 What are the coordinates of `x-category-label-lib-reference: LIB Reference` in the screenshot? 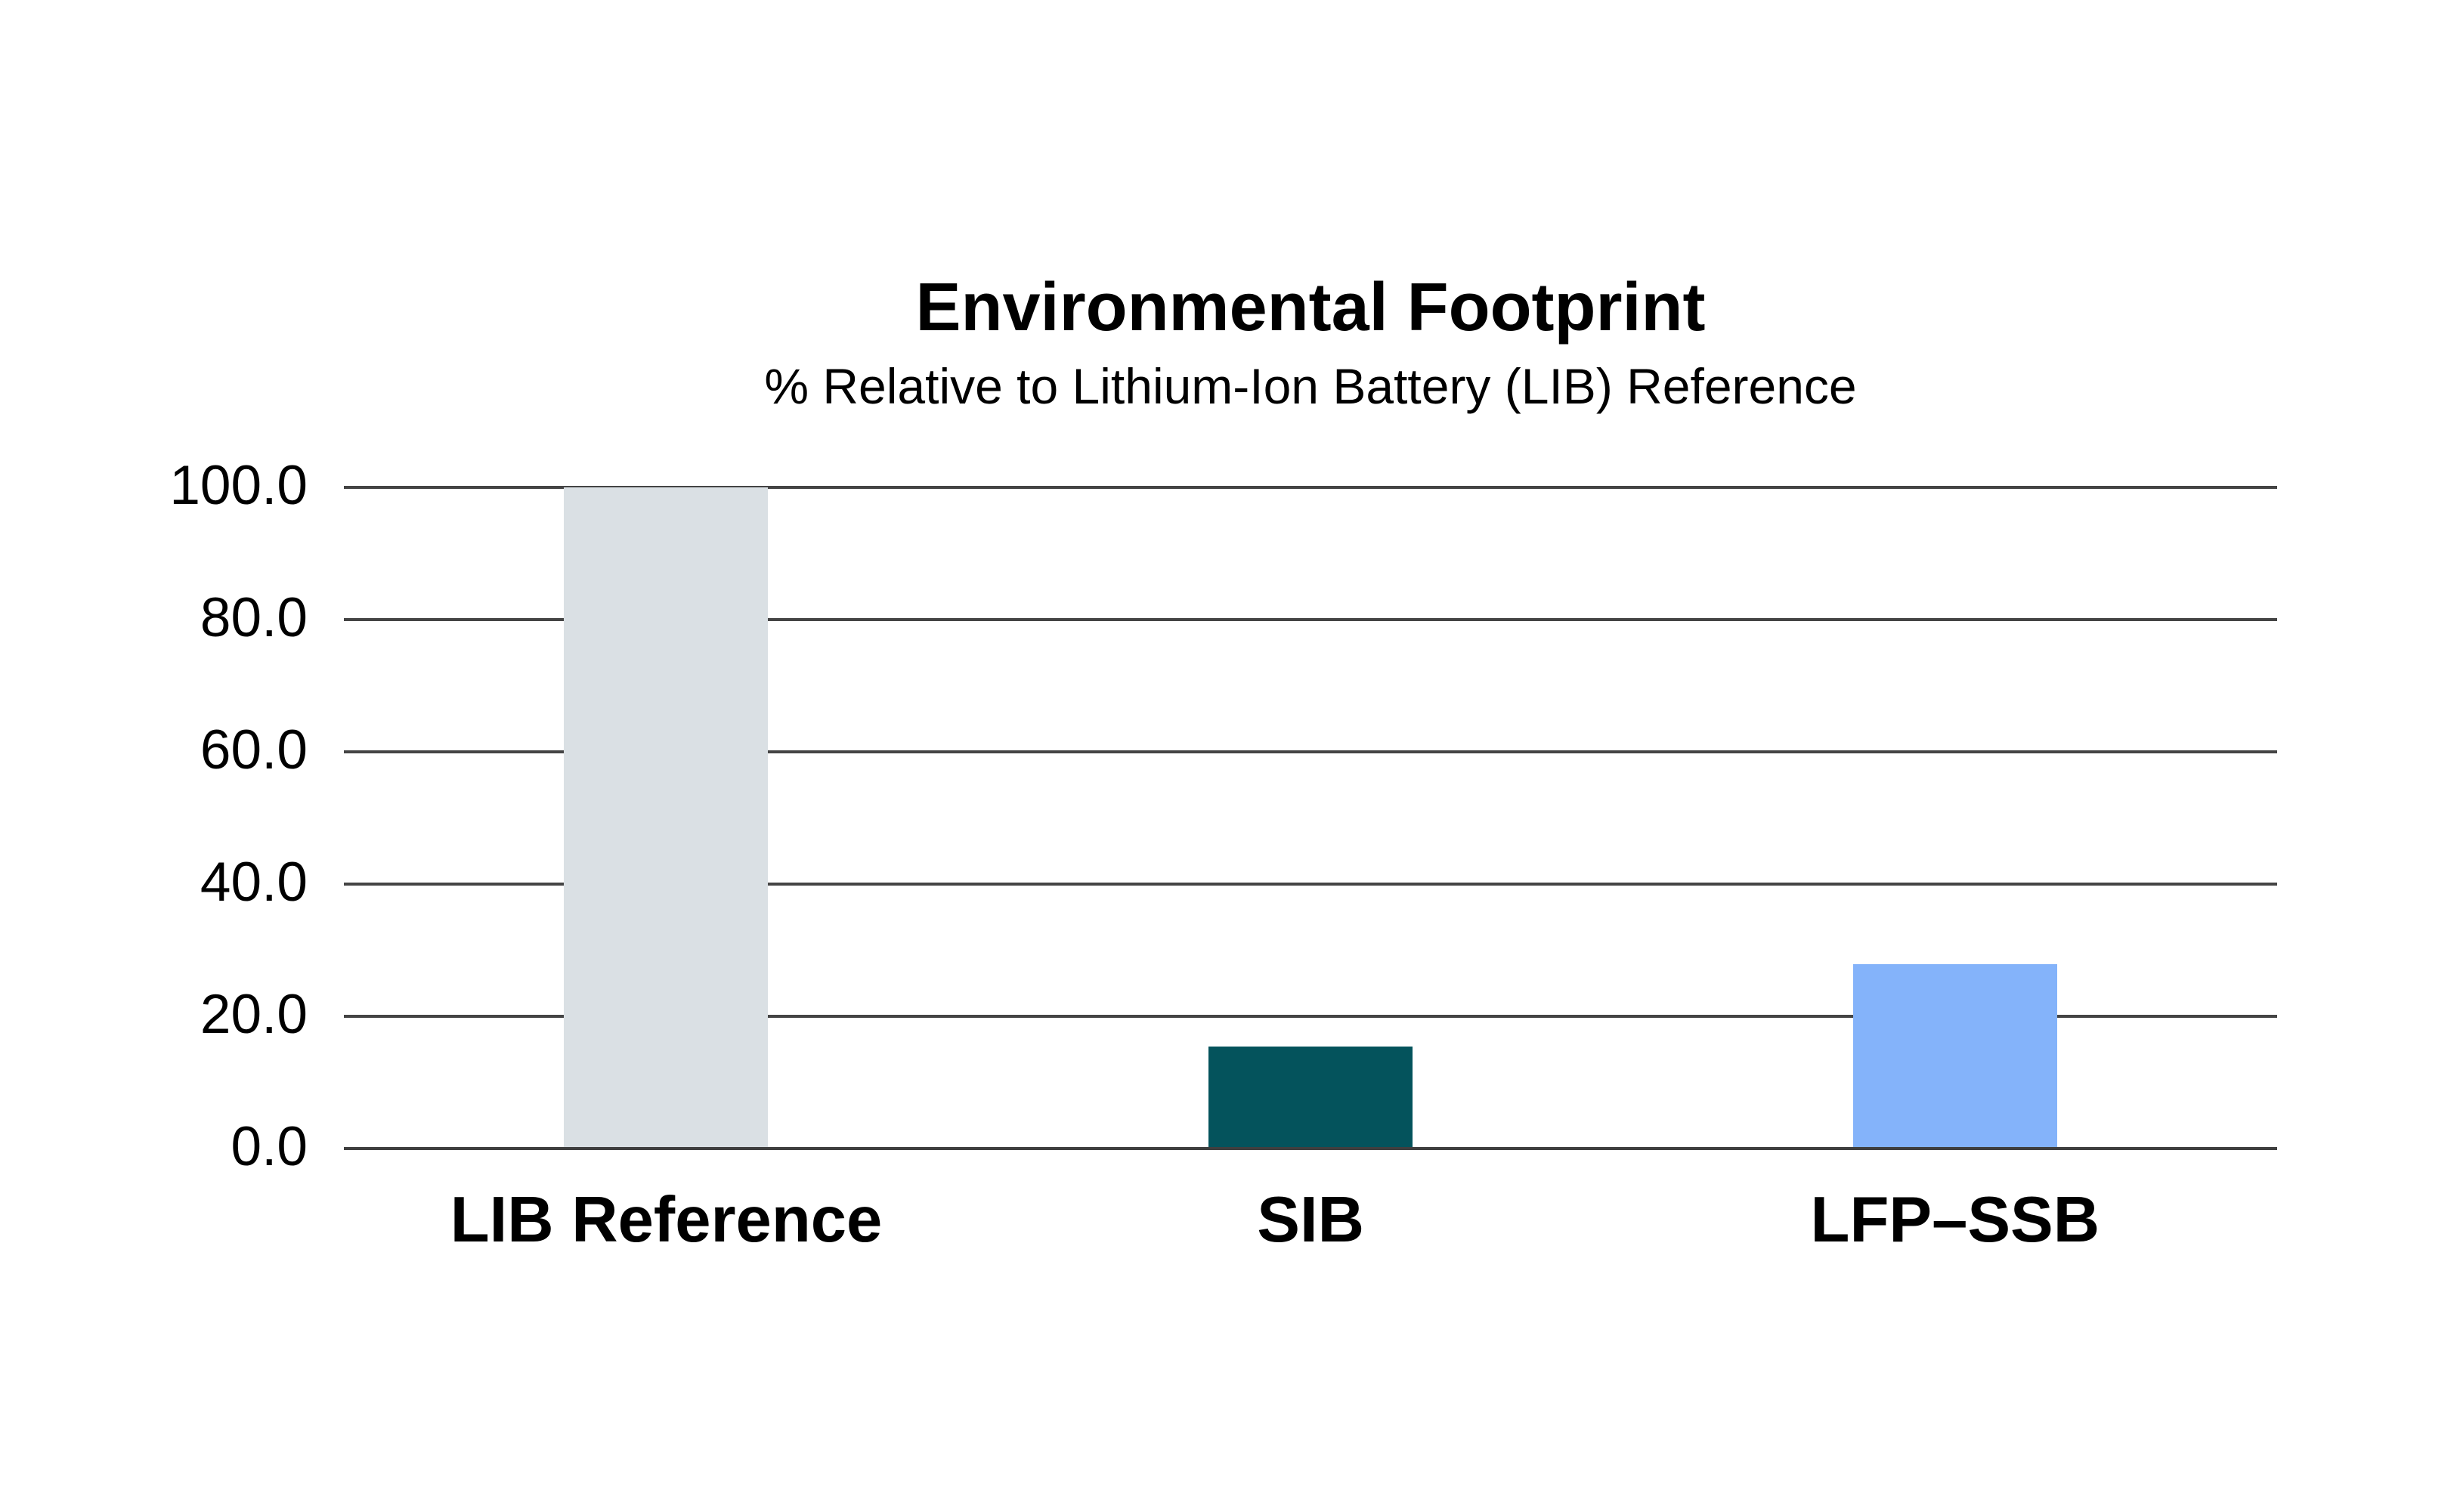 It's located at (666, 1220).